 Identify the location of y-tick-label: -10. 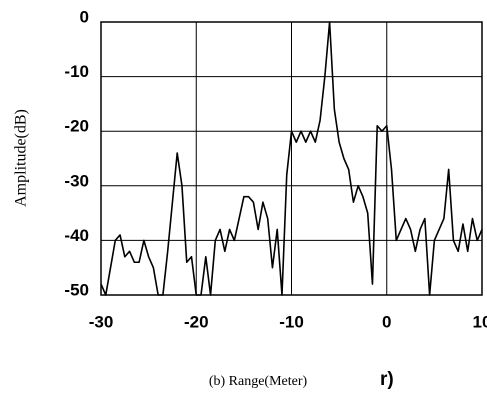
(76, 71).